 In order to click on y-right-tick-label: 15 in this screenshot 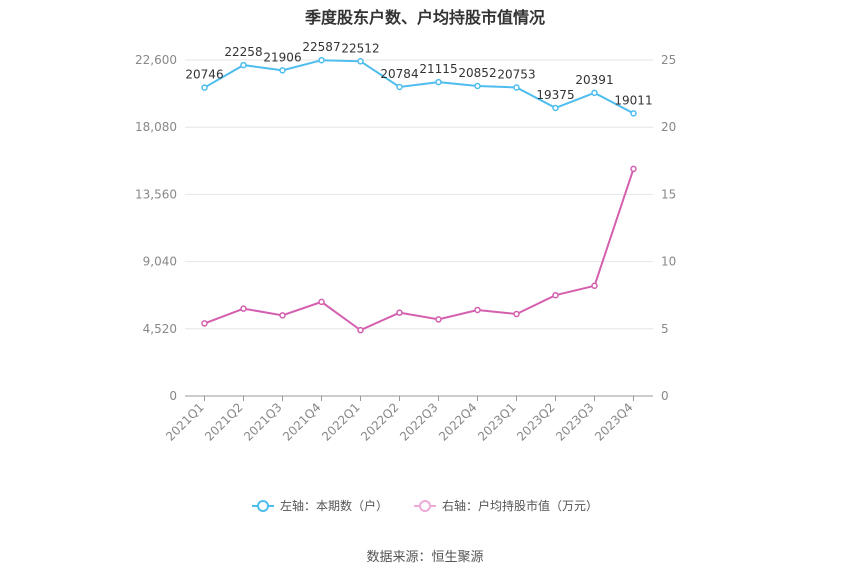, I will do `click(668, 194)`.